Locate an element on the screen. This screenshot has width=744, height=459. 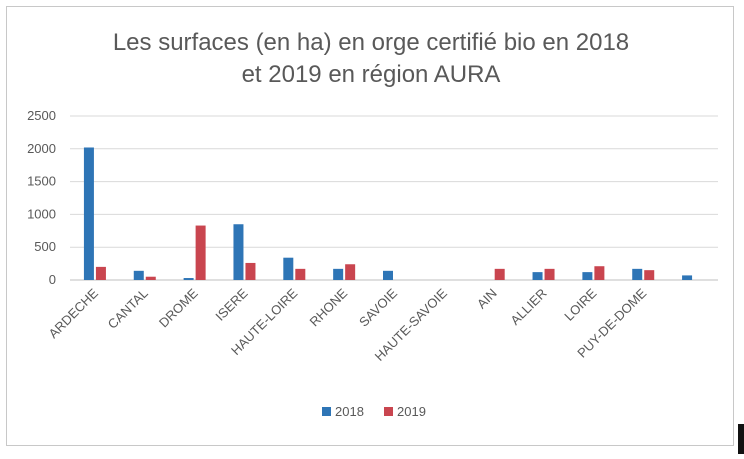
x-tick-label: SAVOIE is located at coordinates (378, 307).